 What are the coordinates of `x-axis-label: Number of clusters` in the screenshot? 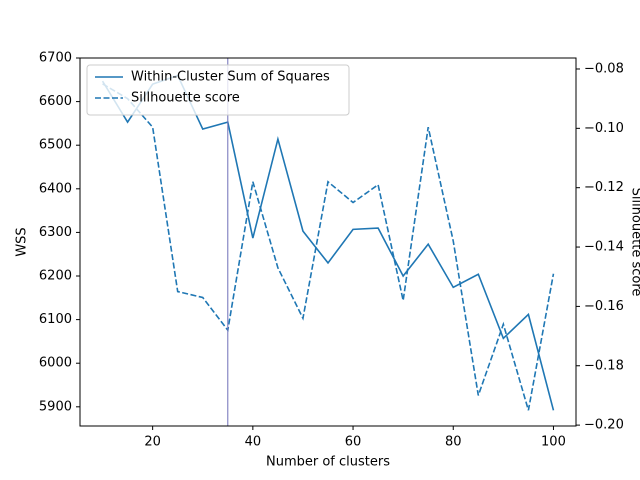 It's located at (328, 462).